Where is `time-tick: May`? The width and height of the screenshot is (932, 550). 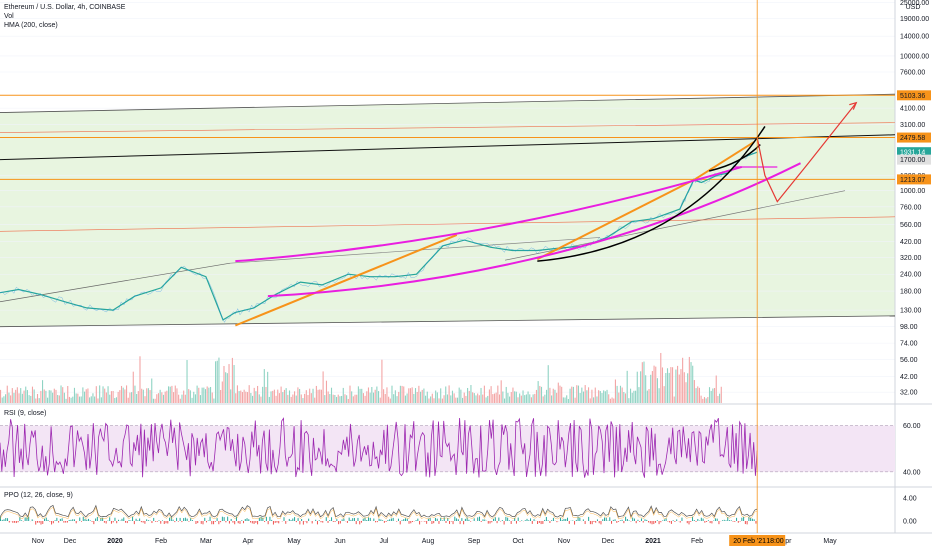
time-tick: May is located at coordinates (294, 541).